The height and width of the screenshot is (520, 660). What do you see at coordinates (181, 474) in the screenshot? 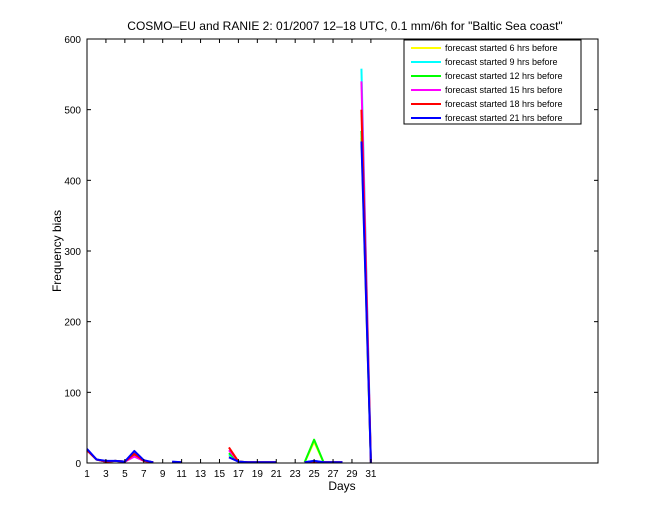
I see `x-tick-label: 11` at bounding box center [181, 474].